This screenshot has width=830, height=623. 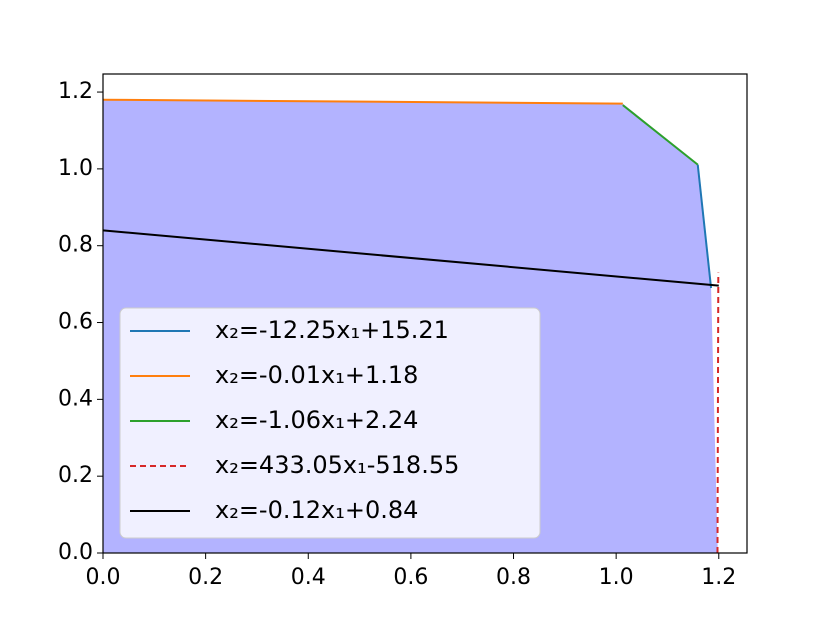 I want to click on legend-label: x₂=-12.25x₁+15.21, so click(x=332, y=330).